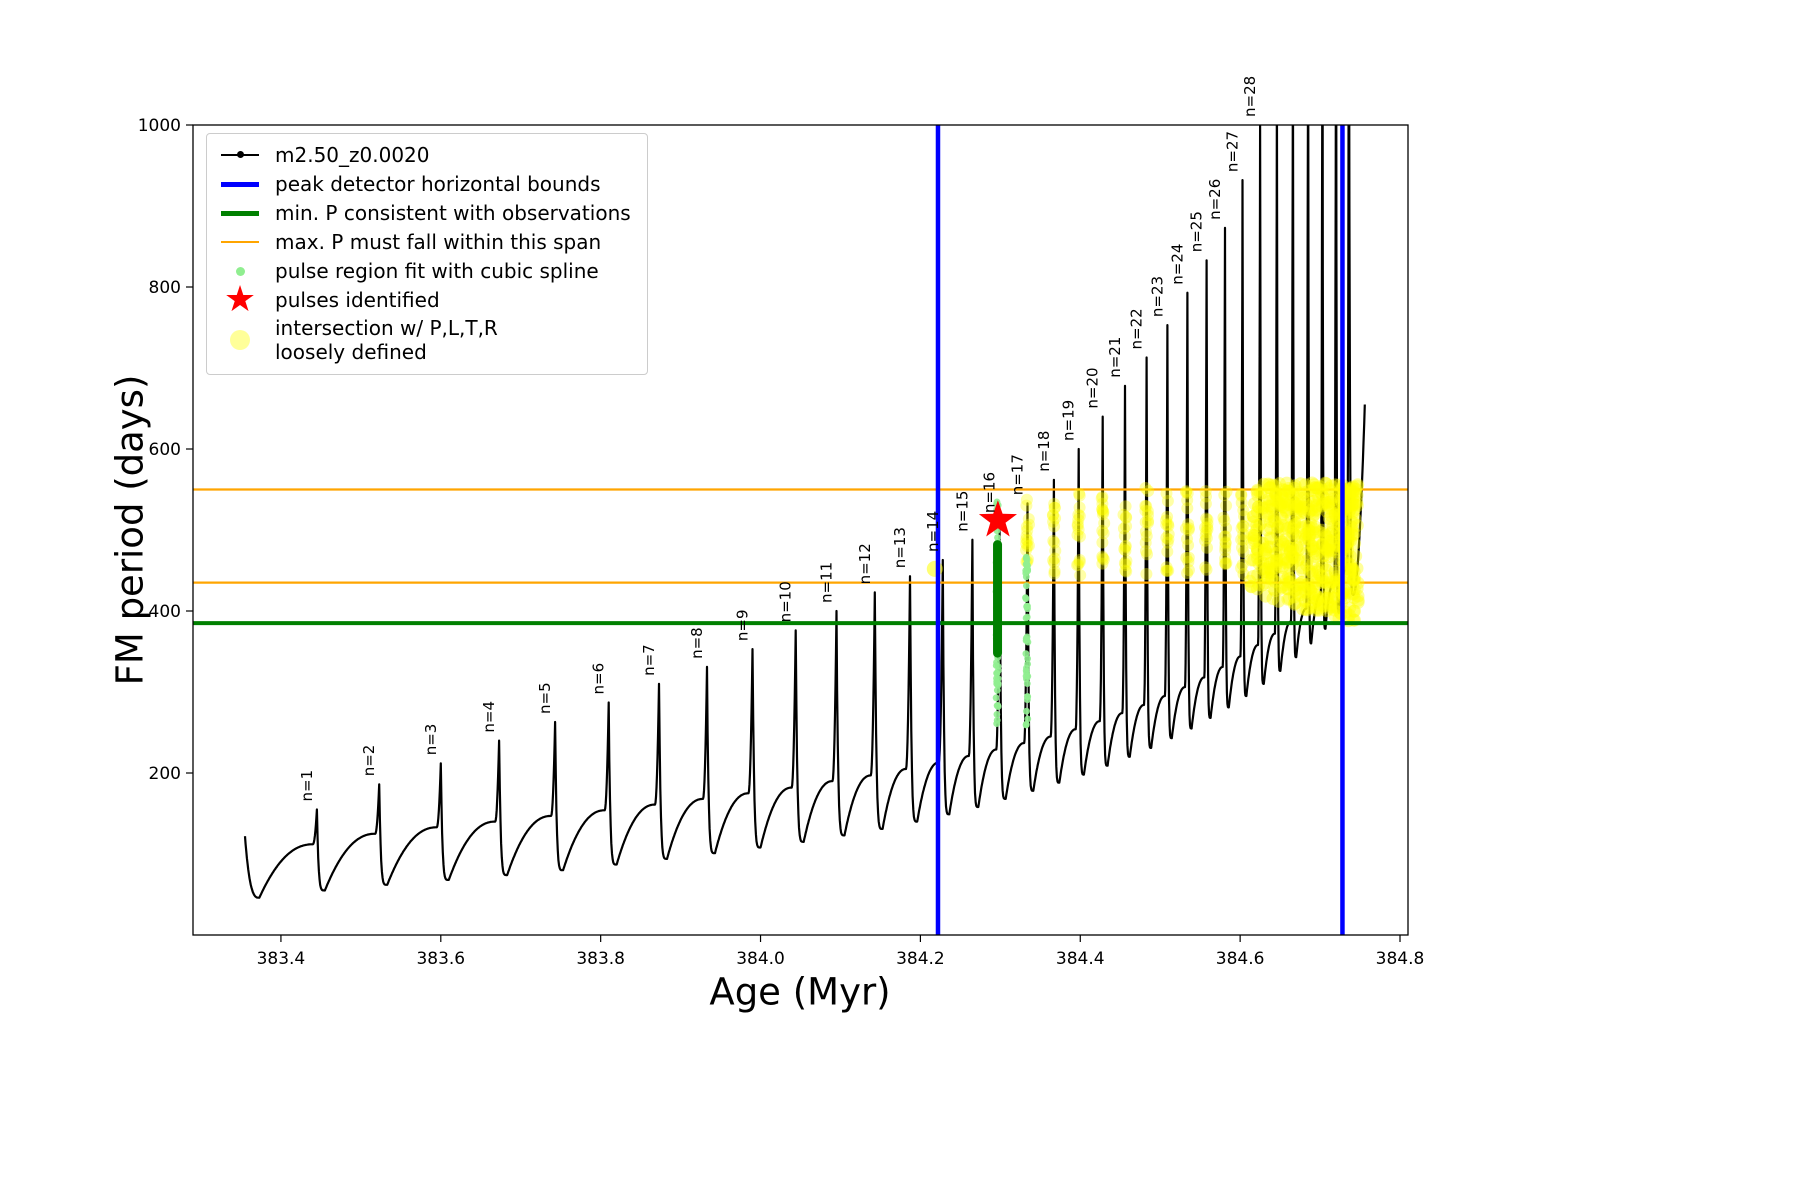 This screenshot has width=1800, height=1200. I want to click on pulse-number-label: n=23, so click(1157, 296).